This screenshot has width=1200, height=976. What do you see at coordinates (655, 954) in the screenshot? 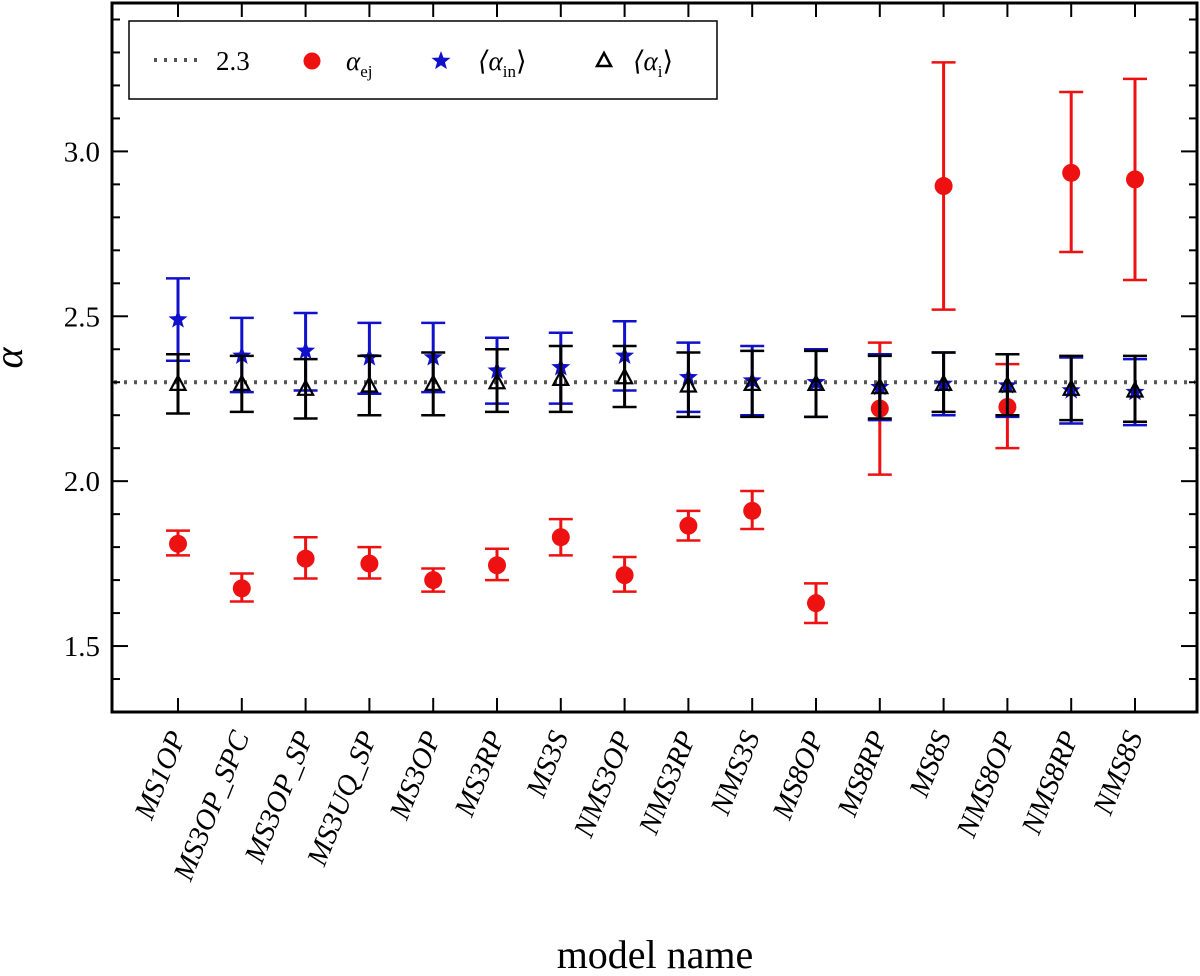
I see `x-axis-title: model name` at bounding box center [655, 954].